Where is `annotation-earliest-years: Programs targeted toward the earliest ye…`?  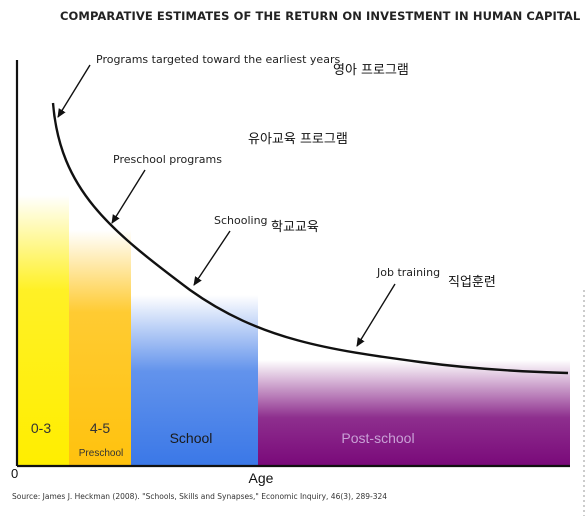
annotation-earliest-years: Programs targeted toward the earliest ye… is located at coordinates (218, 59).